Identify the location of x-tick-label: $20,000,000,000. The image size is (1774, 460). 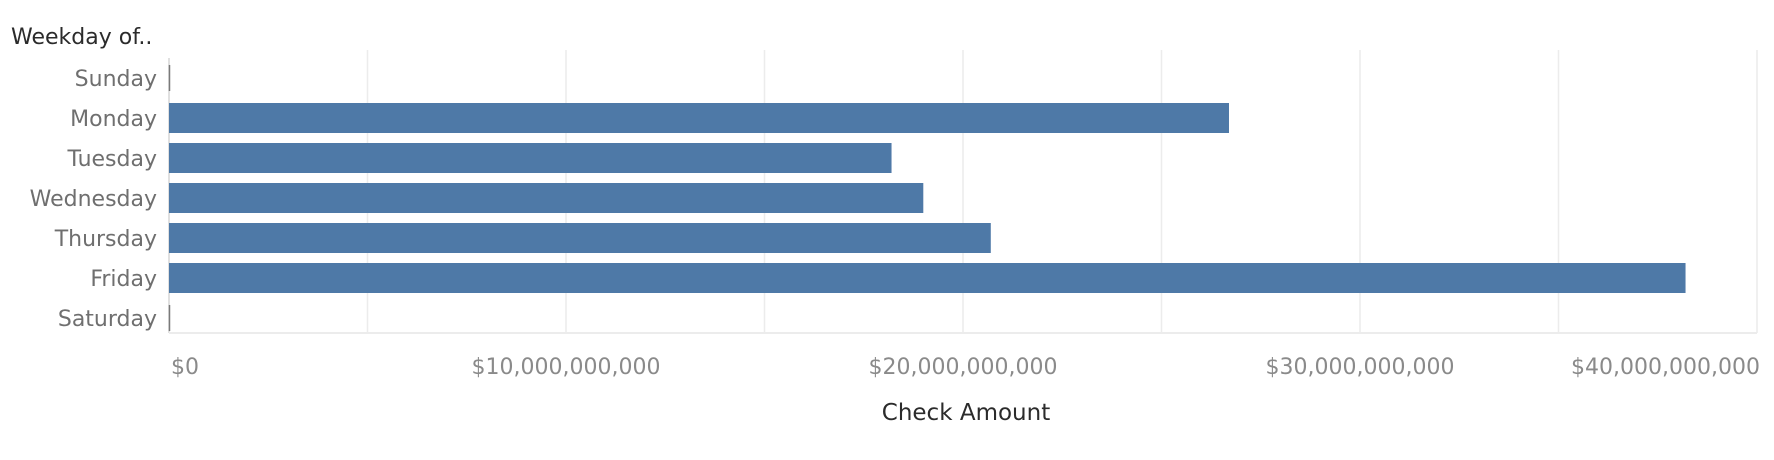
(963, 367).